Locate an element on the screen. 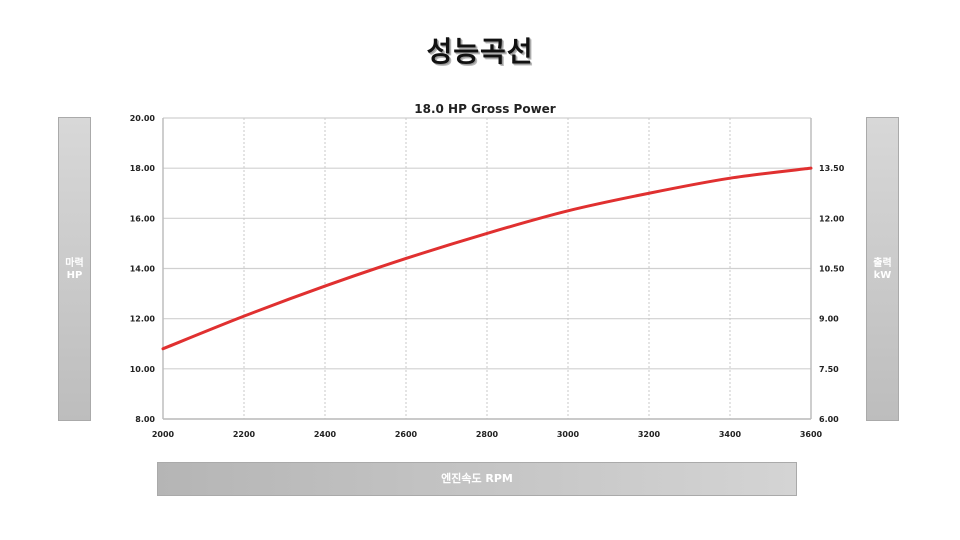  x-tick-label: 3400 is located at coordinates (730, 434).